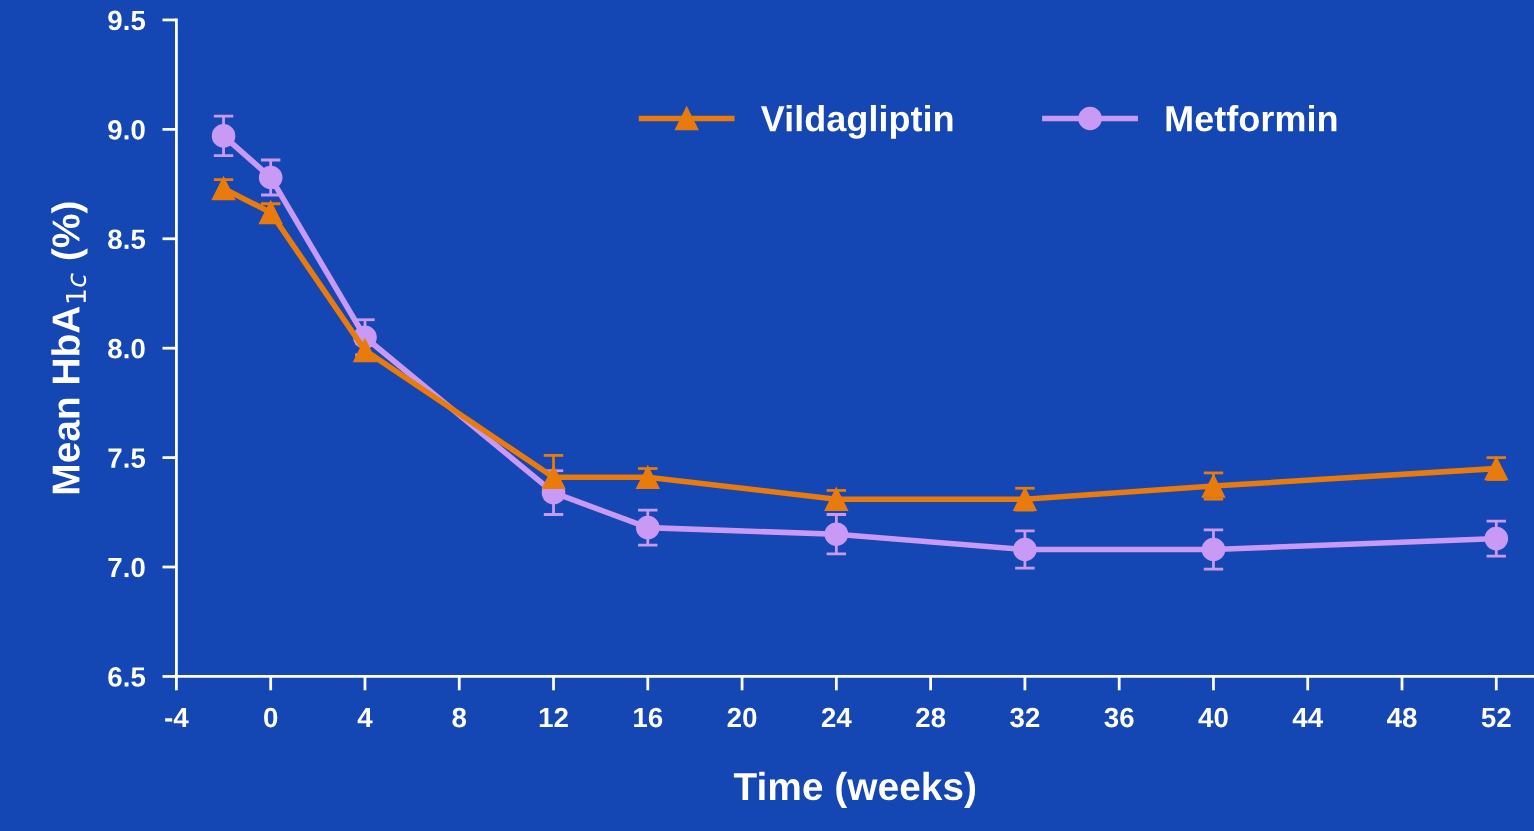  What do you see at coordinates (854, 790) in the screenshot?
I see `x-axis-title: Time (weeks)` at bounding box center [854, 790].